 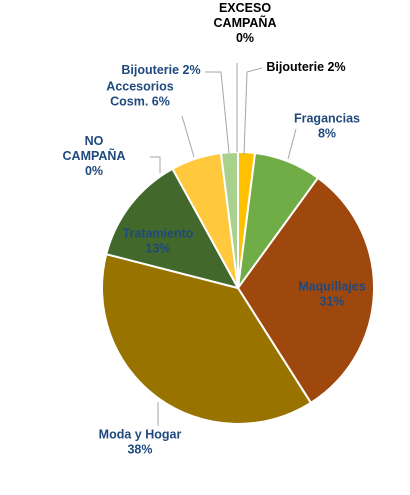 What do you see at coordinates (331, 287) in the screenshot?
I see `data-label-line: Maquillajes` at bounding box center [331, 287].